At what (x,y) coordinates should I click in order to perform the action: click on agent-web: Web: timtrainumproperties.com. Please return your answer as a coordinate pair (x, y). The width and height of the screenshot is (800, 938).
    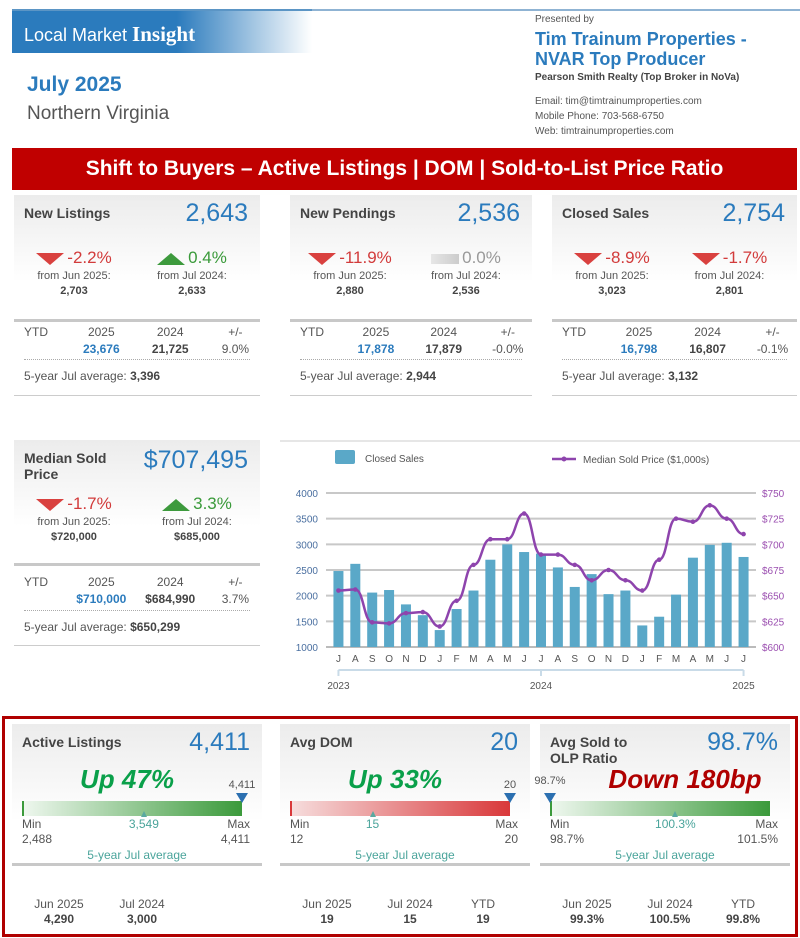
    Looking at the image, I should click on (604, 131).